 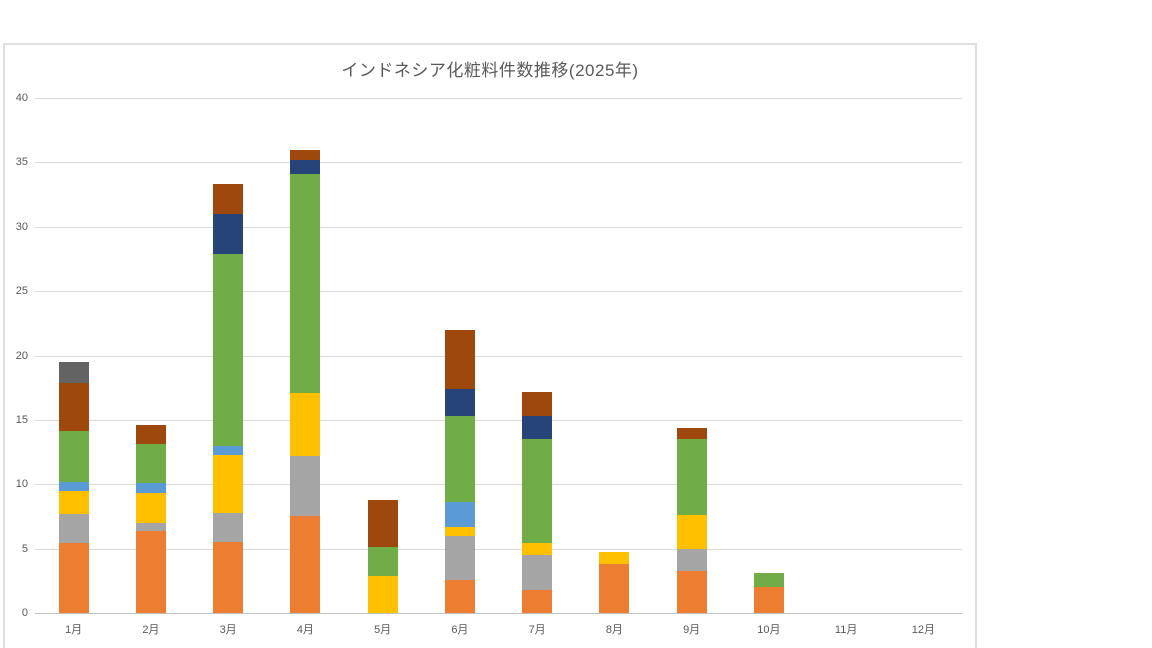 What do you see at coordinates (305, 630) in the screenshot?
I see `x-axis-label: 4月` at bounding box center [305, 630].